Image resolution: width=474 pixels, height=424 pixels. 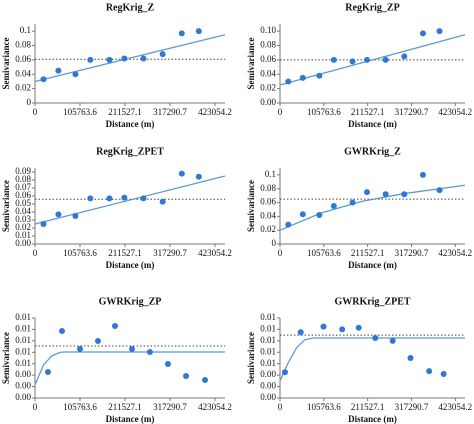 I want to click on y-tick-label: 0.03, so click(x=23, y=219).